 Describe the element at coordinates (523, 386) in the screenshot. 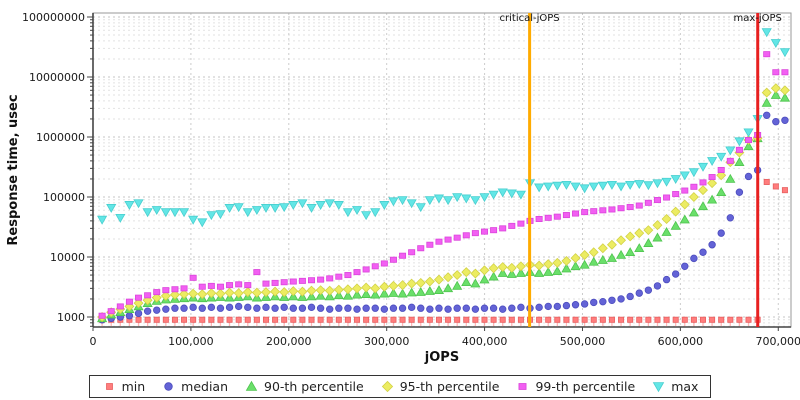

I see `99-th-percentile-marker-icon` at that location.